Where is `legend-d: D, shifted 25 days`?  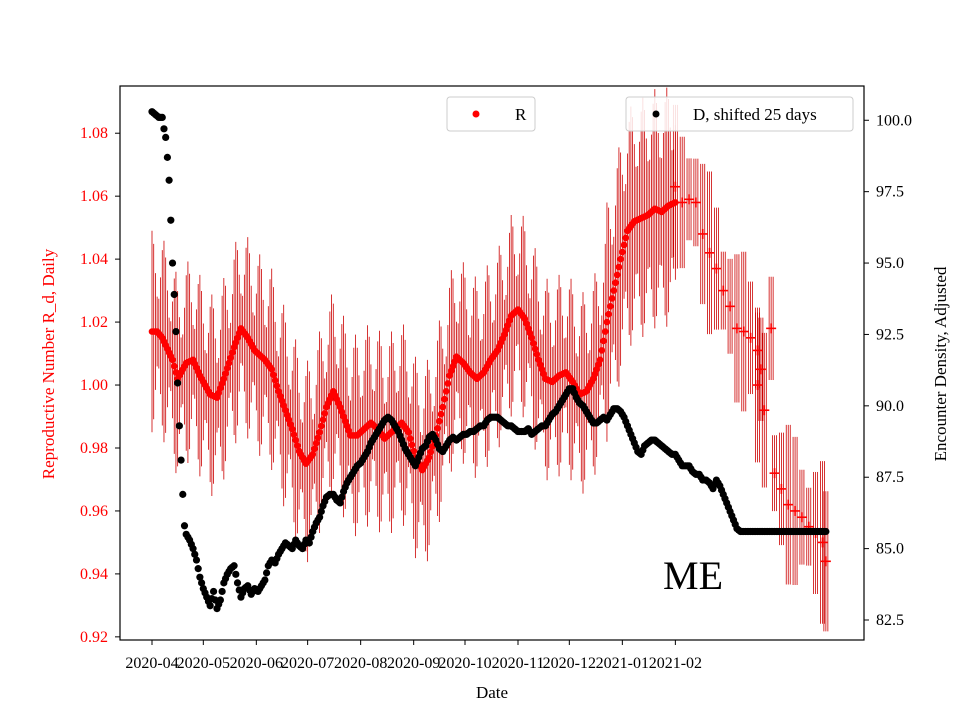
legend-d: D, shifted 25 days is located at coordinates (739, 114).